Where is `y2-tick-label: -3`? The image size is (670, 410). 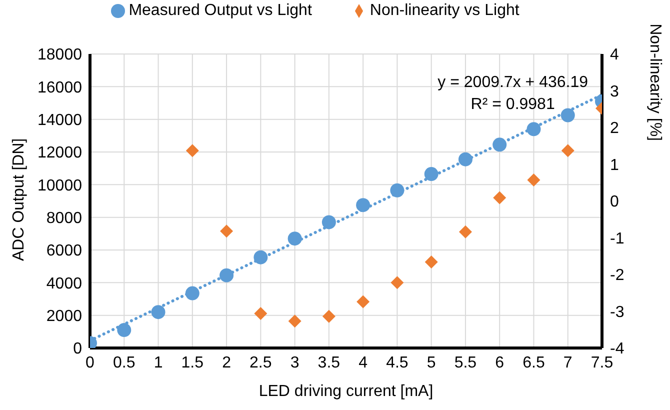
y2-tick-label: -3 is located at coordinates (617, 312).